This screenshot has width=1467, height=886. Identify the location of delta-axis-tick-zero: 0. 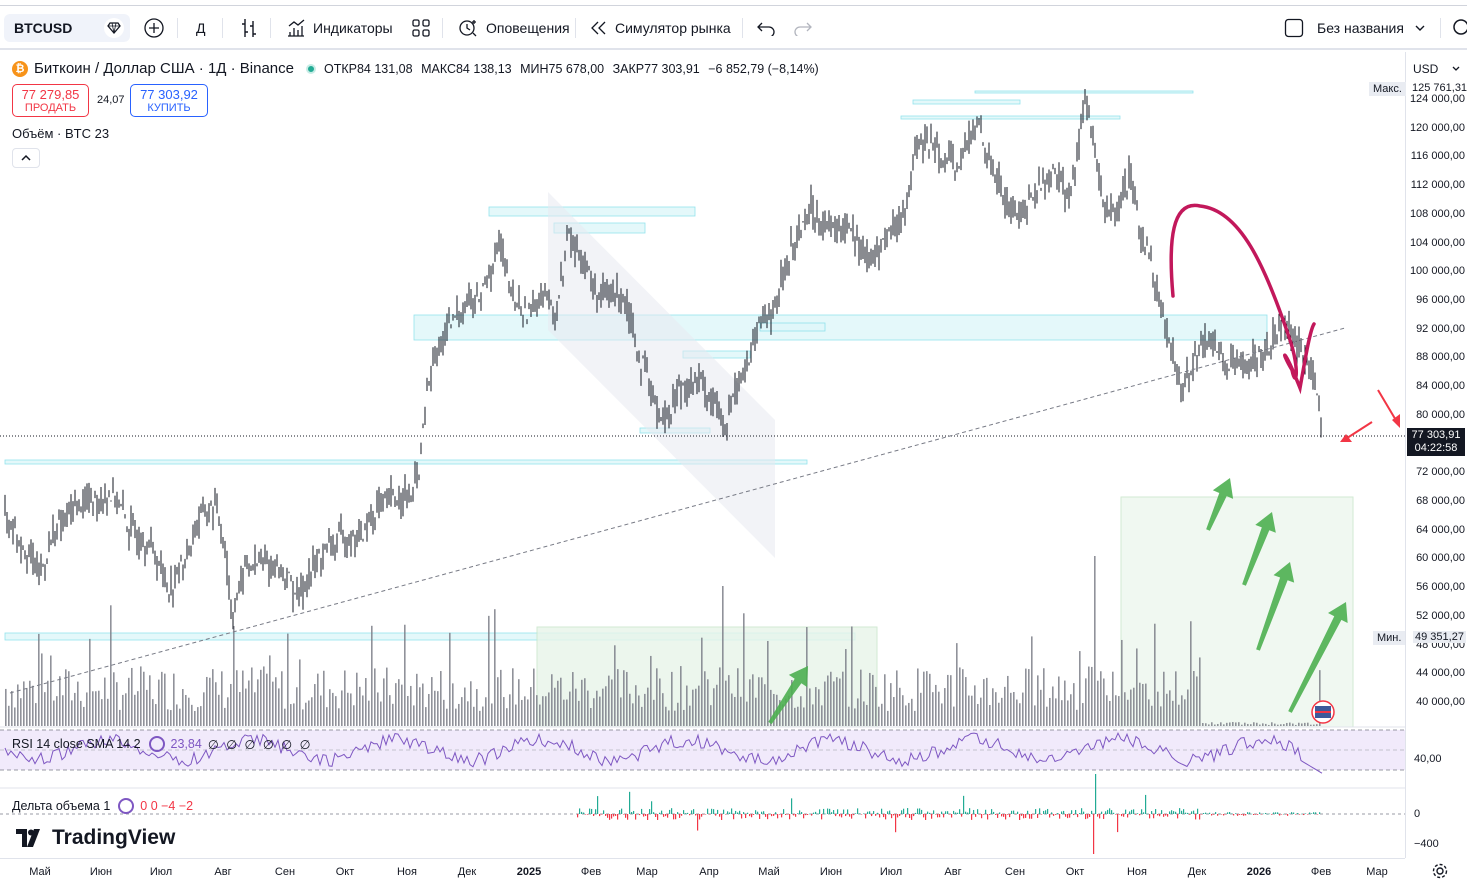
(1417, 814).